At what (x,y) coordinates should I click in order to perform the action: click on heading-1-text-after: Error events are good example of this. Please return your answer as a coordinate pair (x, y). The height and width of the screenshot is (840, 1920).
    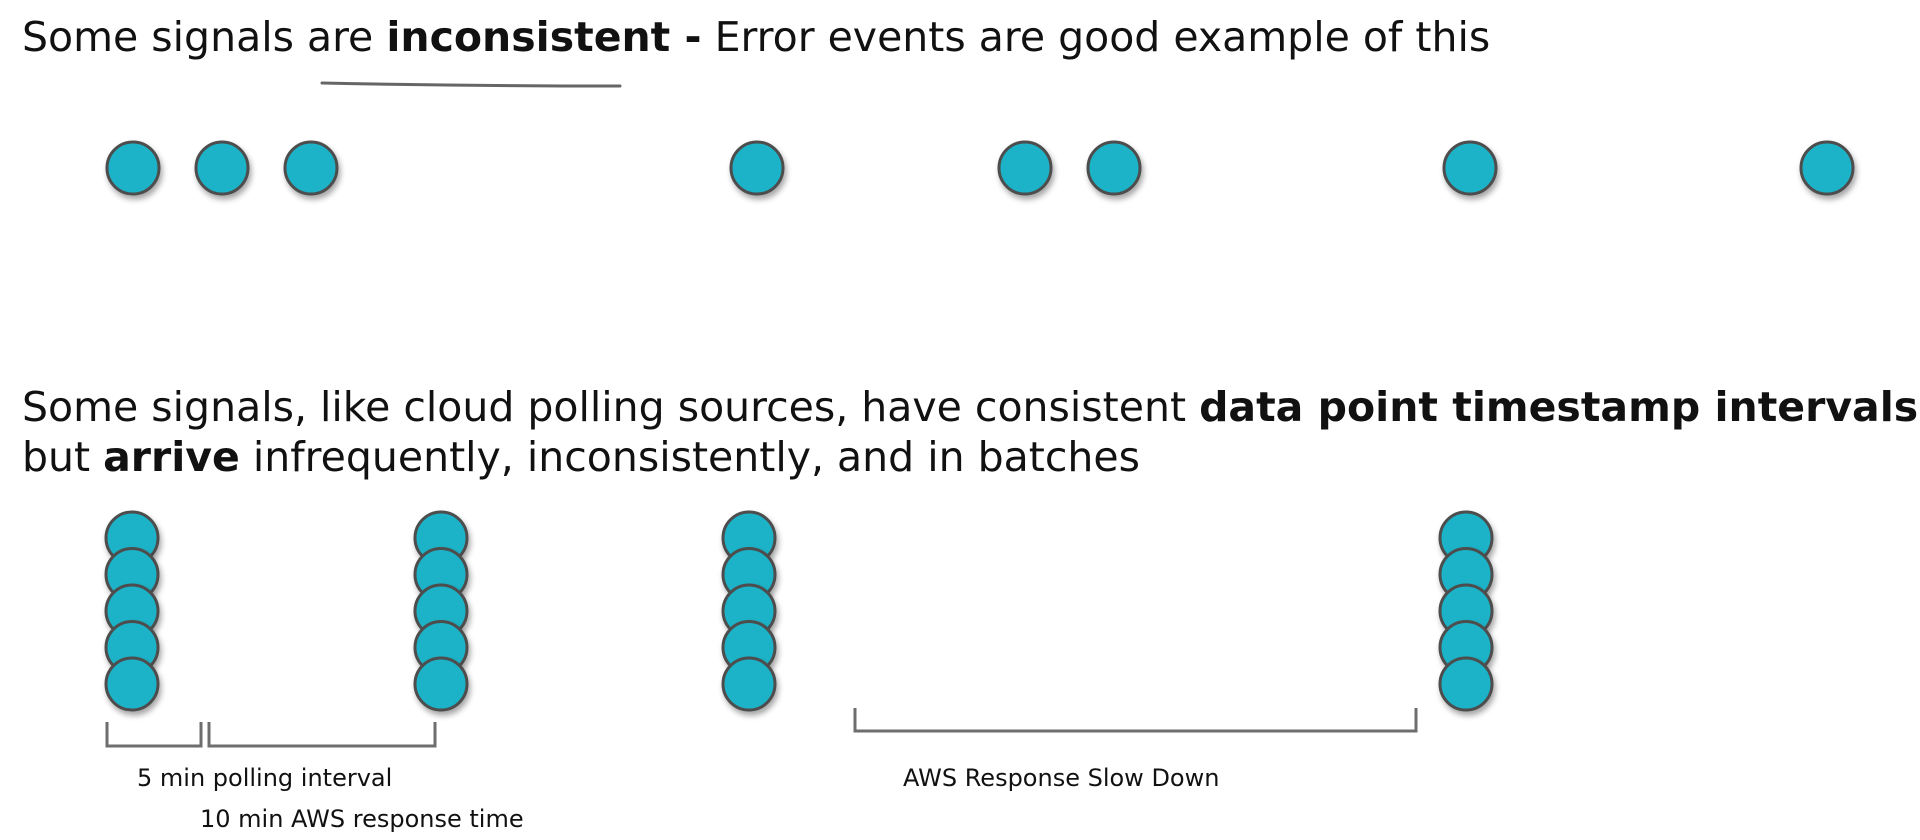
    Looking at the image, I should click on (1096, 37).